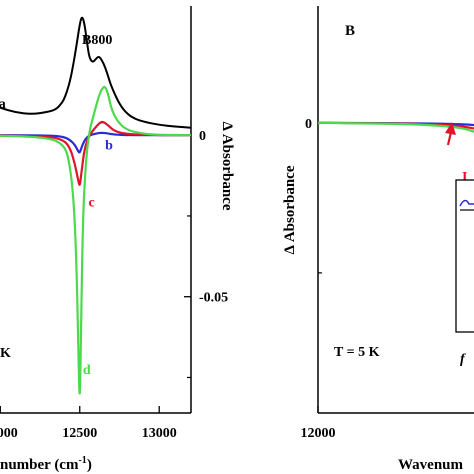 The width and height of the screenshot is (474, 474). I want to click on panel-a-curve-label-d: d, so click(87, 370).